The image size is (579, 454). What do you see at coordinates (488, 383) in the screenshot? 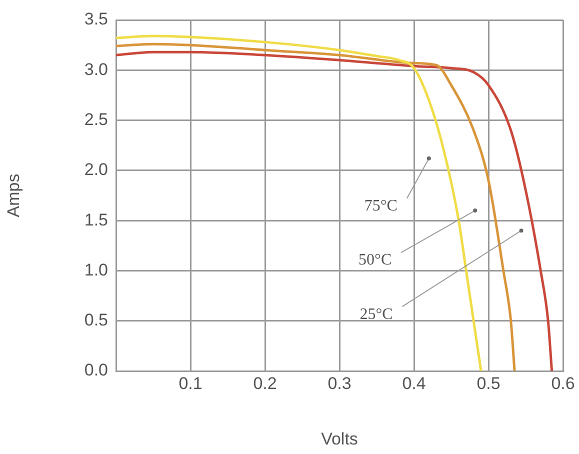
I see `x-tick-label: 0.5` at bounding box center [488, 383].